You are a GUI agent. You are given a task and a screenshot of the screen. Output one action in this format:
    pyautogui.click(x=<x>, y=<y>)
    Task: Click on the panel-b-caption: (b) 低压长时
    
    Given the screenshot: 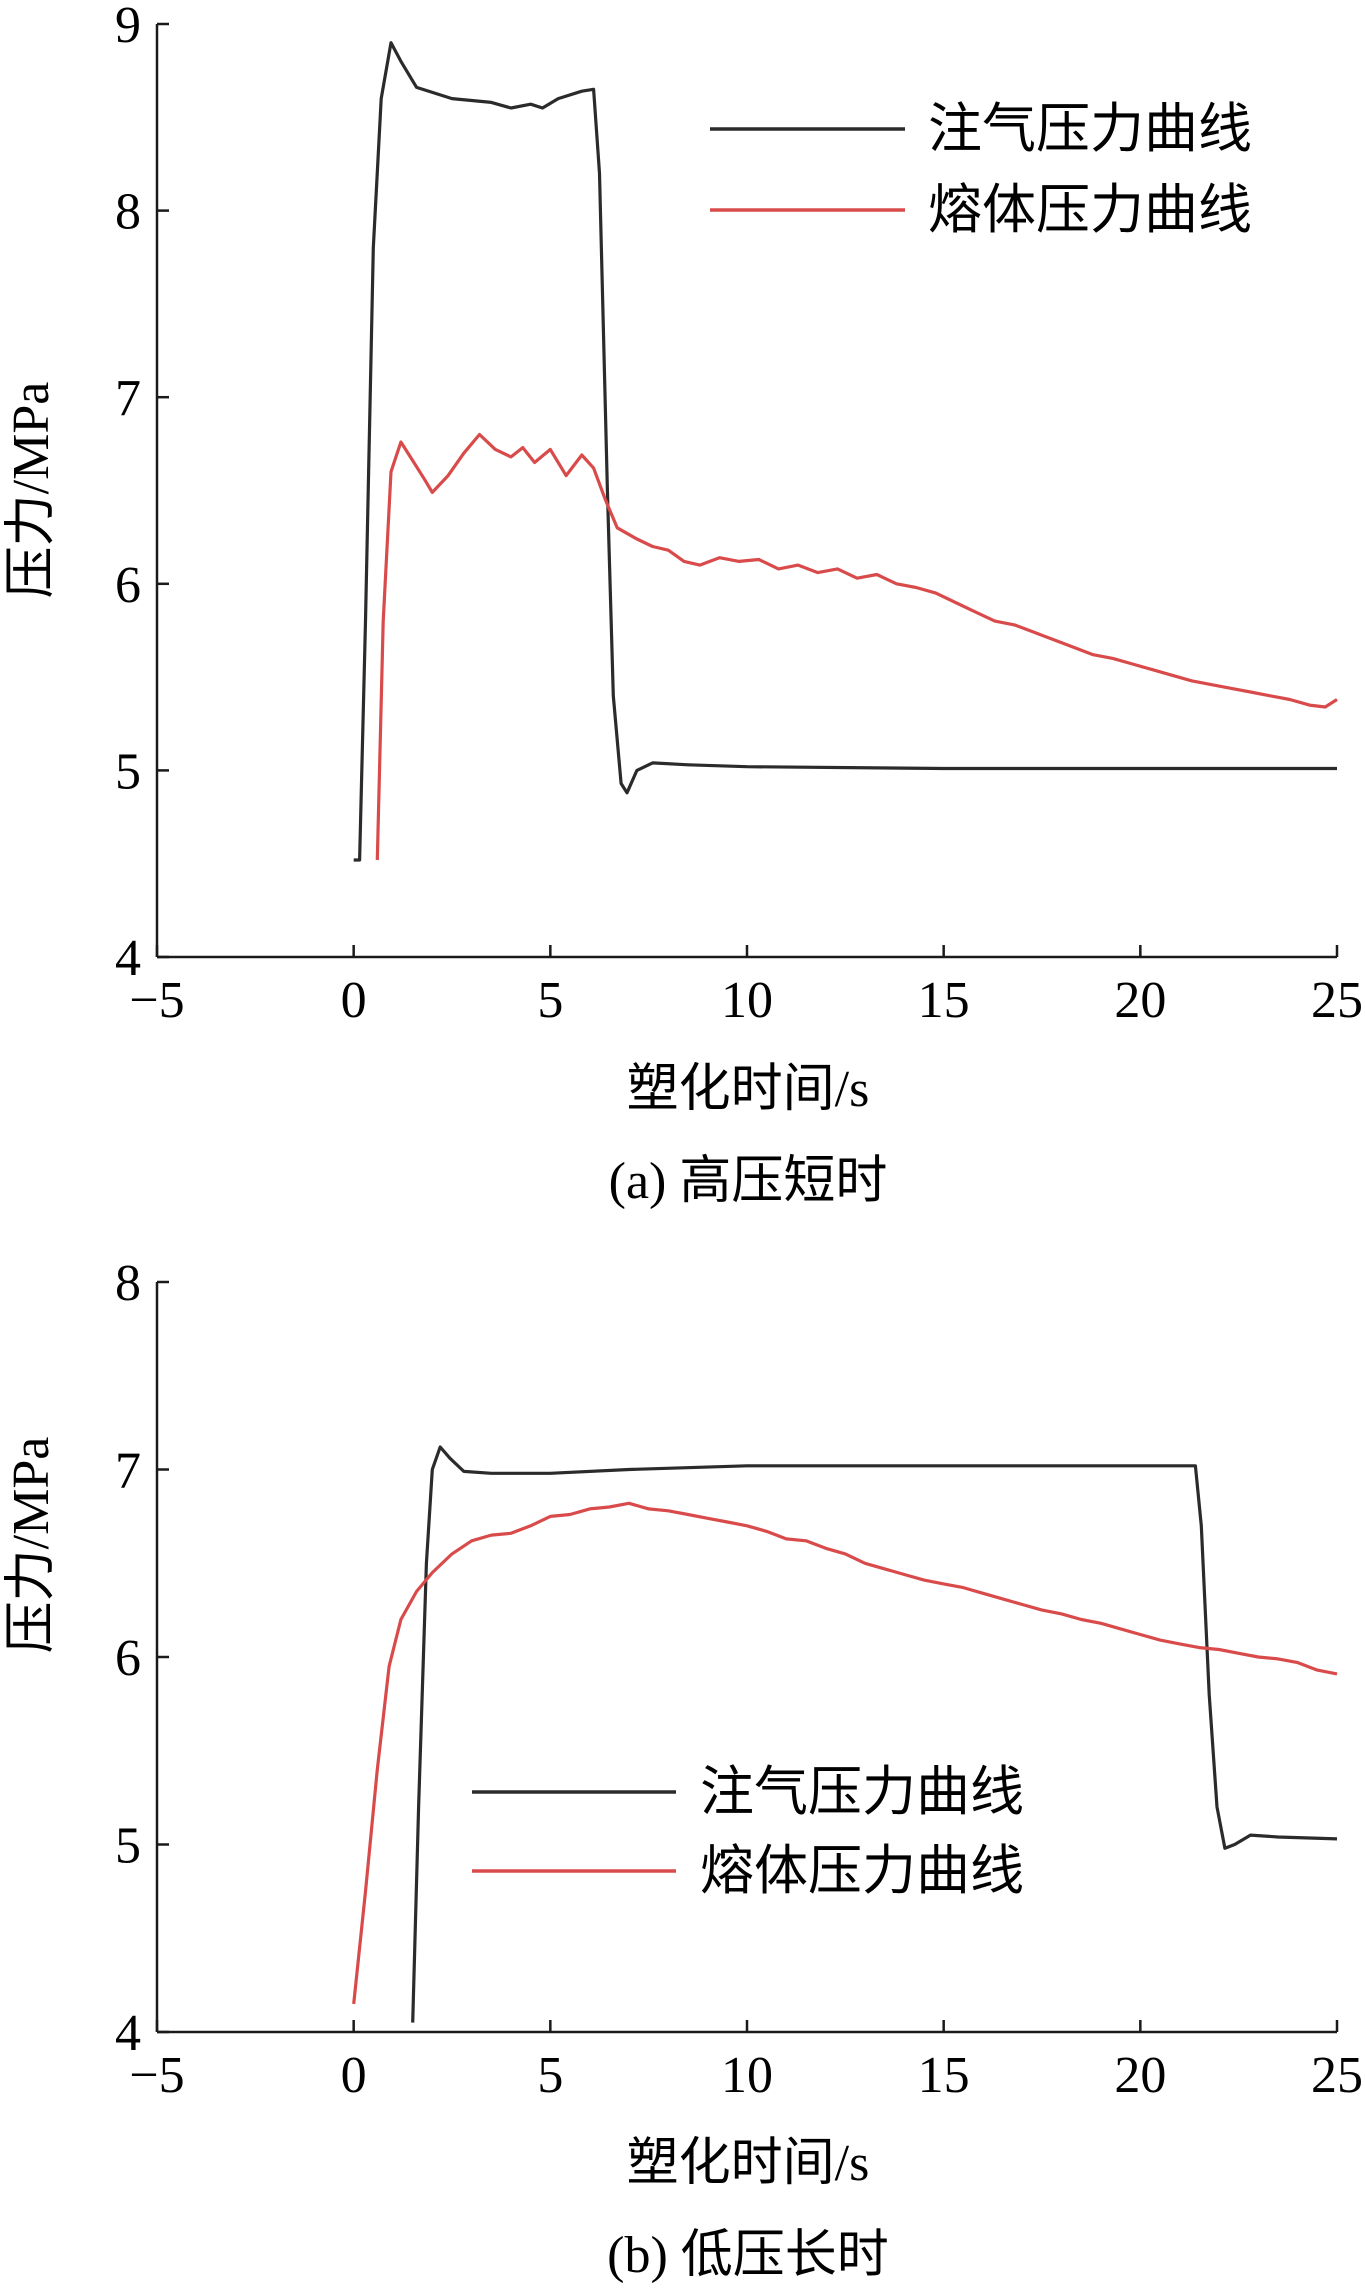 What is the action you would take?
    pyautogui.click(x=748, y=2255)
    